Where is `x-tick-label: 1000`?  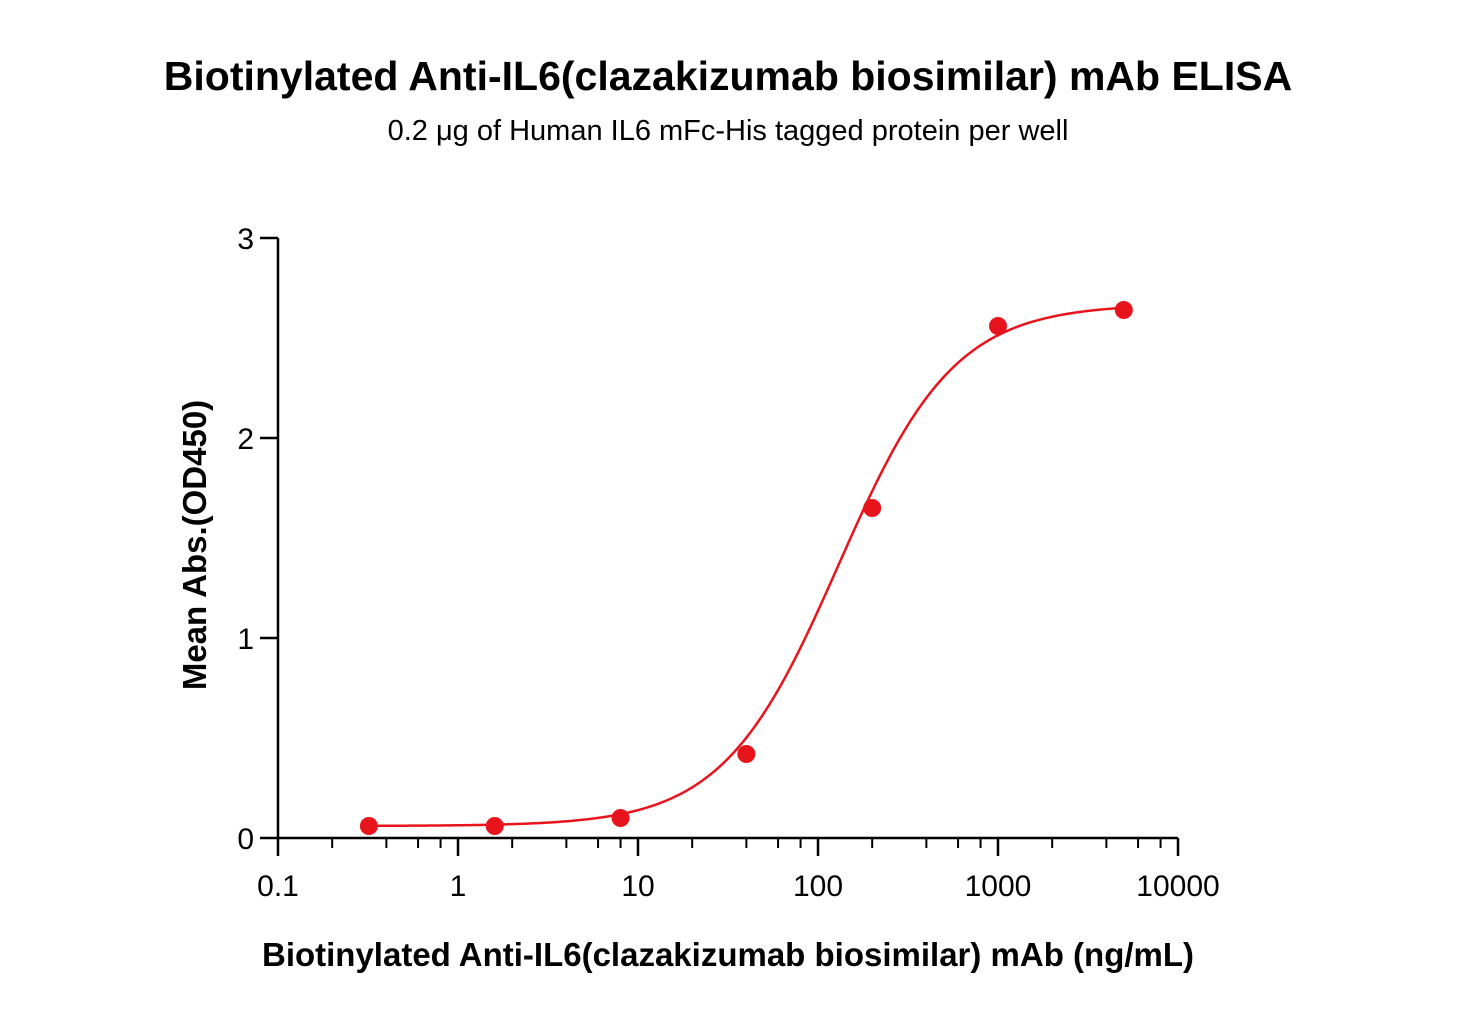 x-tick-label: 1000 is located at coordinates (998, 886).